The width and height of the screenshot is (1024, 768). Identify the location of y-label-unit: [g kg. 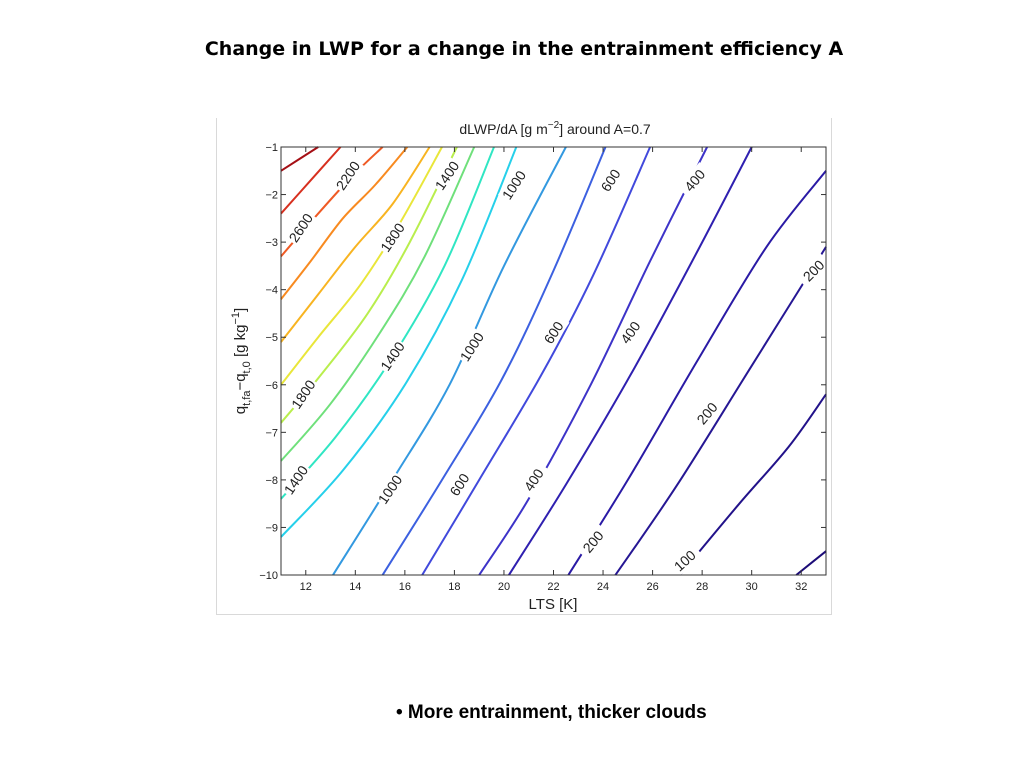
(240, 343).